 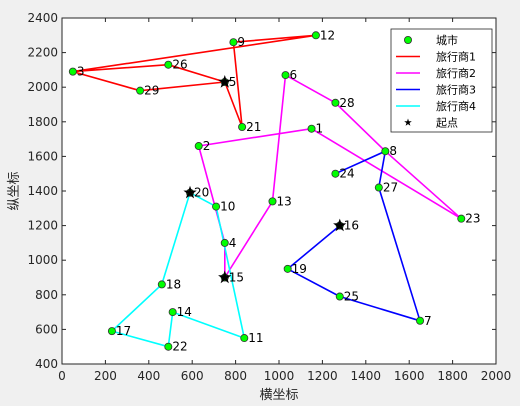 What do you see at coordinates (81, 72) in the screenshot?
I see `city-label-3: 3` at bounding box center [81, 72].